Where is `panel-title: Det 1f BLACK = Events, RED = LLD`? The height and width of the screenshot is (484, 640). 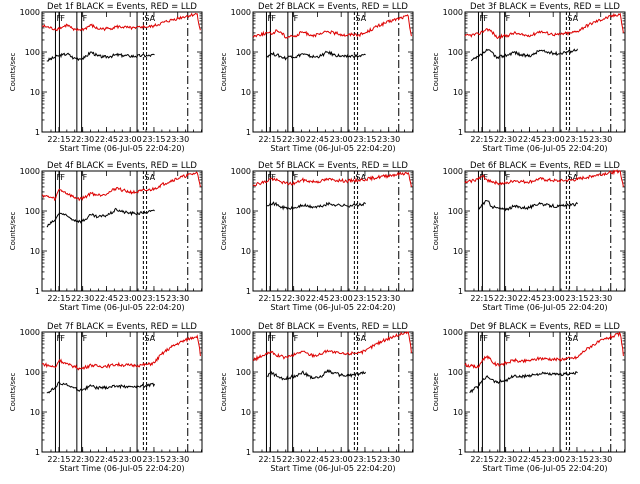 panel-title: Det 1f BLACK = Events, RED = LLD is located at coordinates (122, 7).